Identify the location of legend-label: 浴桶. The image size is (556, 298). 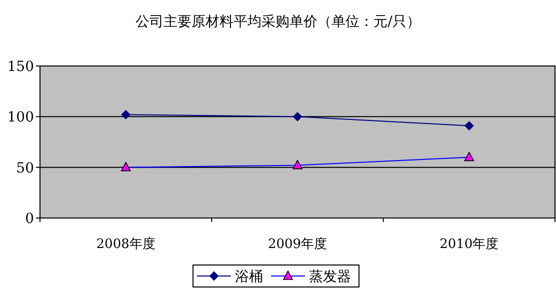
(249, 277).